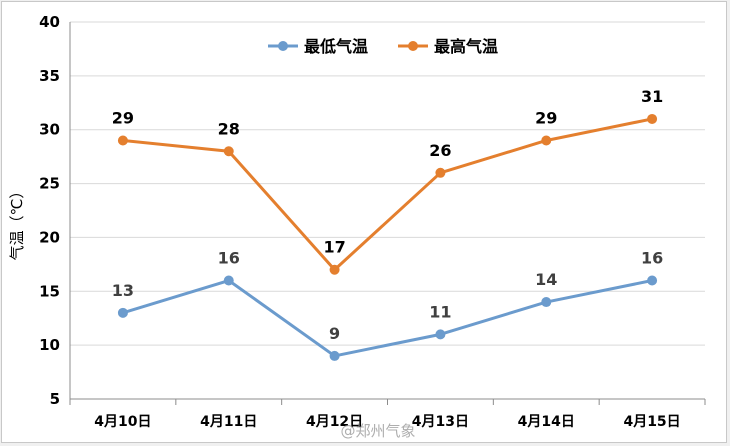 This screenshot has width=730, height=446. I want to click on y-tick-label: 10, so click(49, 345).